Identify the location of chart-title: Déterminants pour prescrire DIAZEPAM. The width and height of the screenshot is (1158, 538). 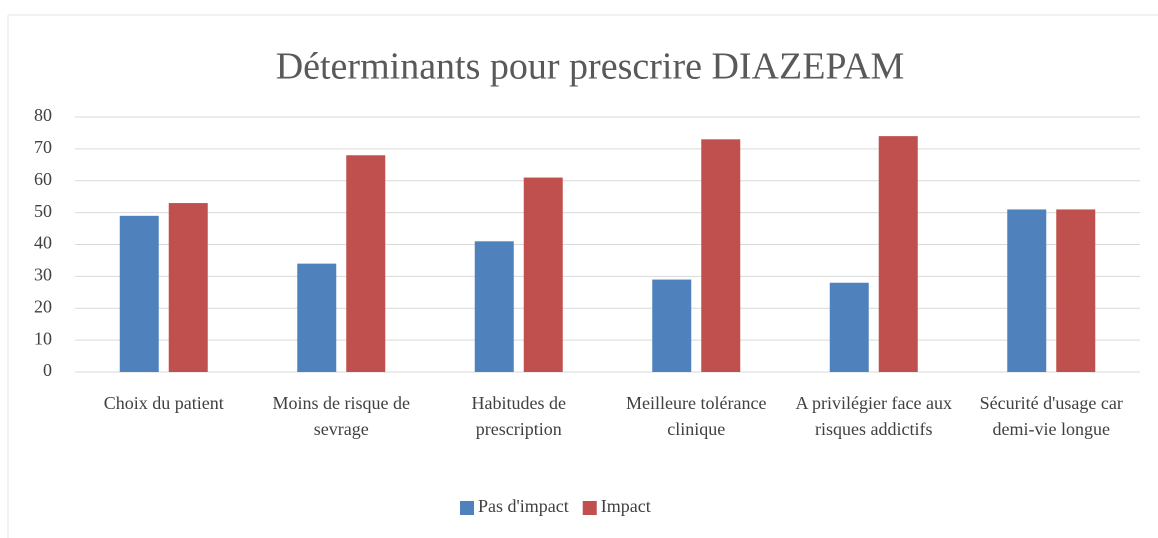
(590, 67).